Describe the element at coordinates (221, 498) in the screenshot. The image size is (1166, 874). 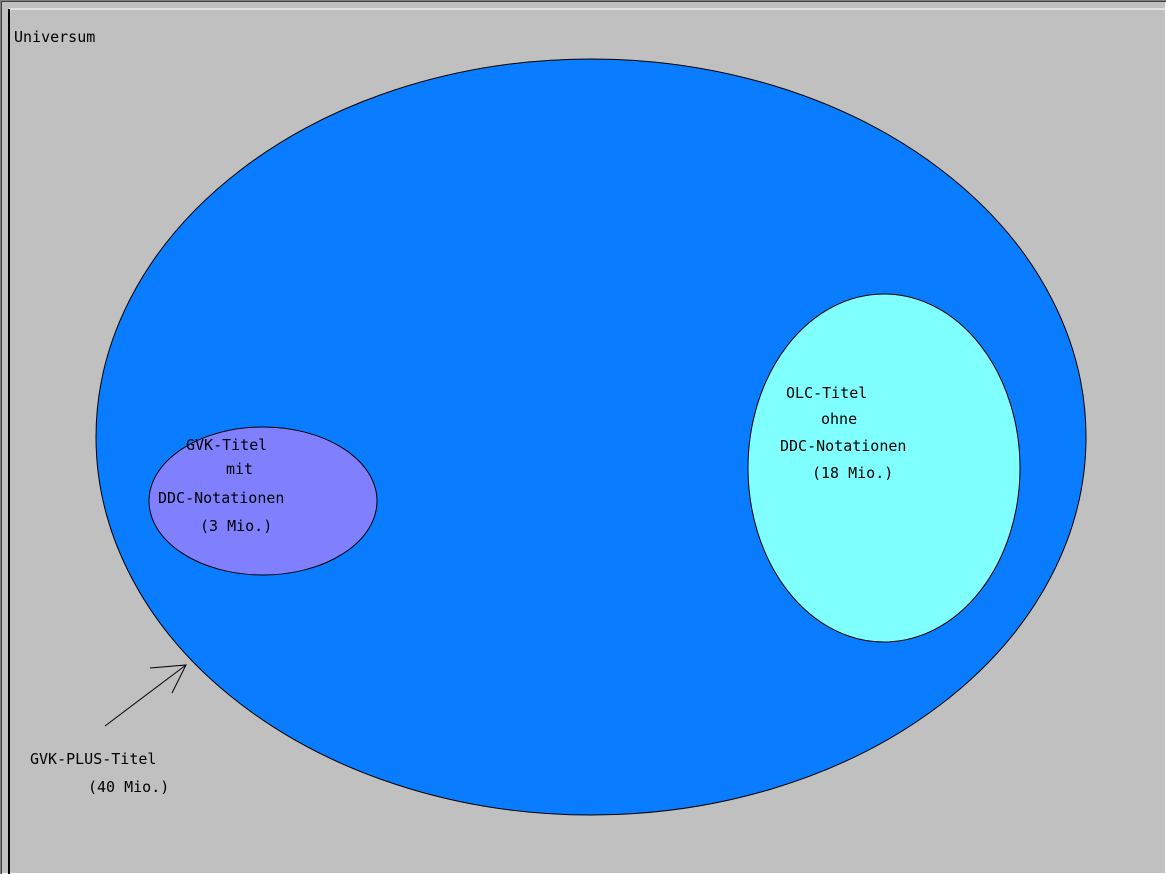
I see `gvk-ddc-label-line-3: DDC-Notationen` at that location.